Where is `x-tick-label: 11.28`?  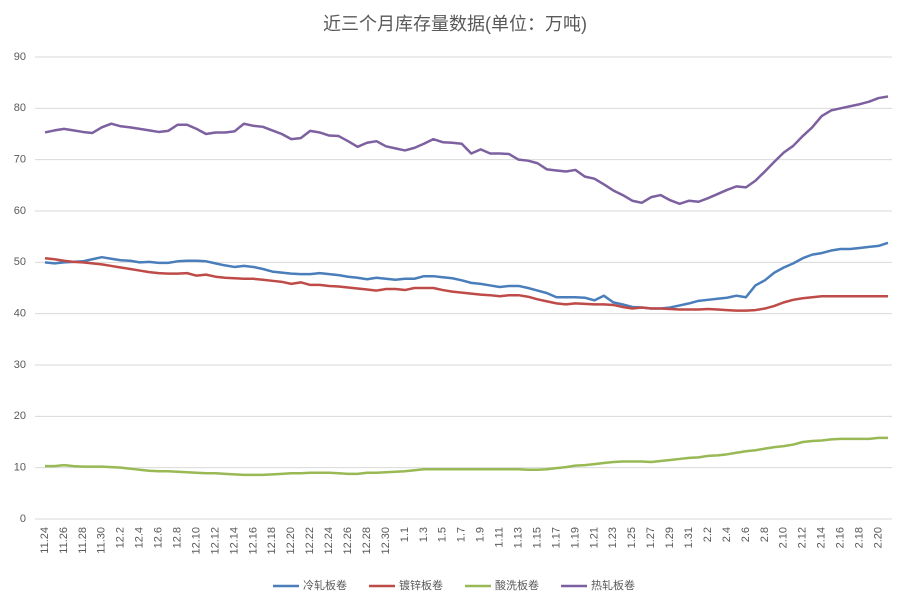 x-tick-label: 11.28 is located at coordinates (83, 540).